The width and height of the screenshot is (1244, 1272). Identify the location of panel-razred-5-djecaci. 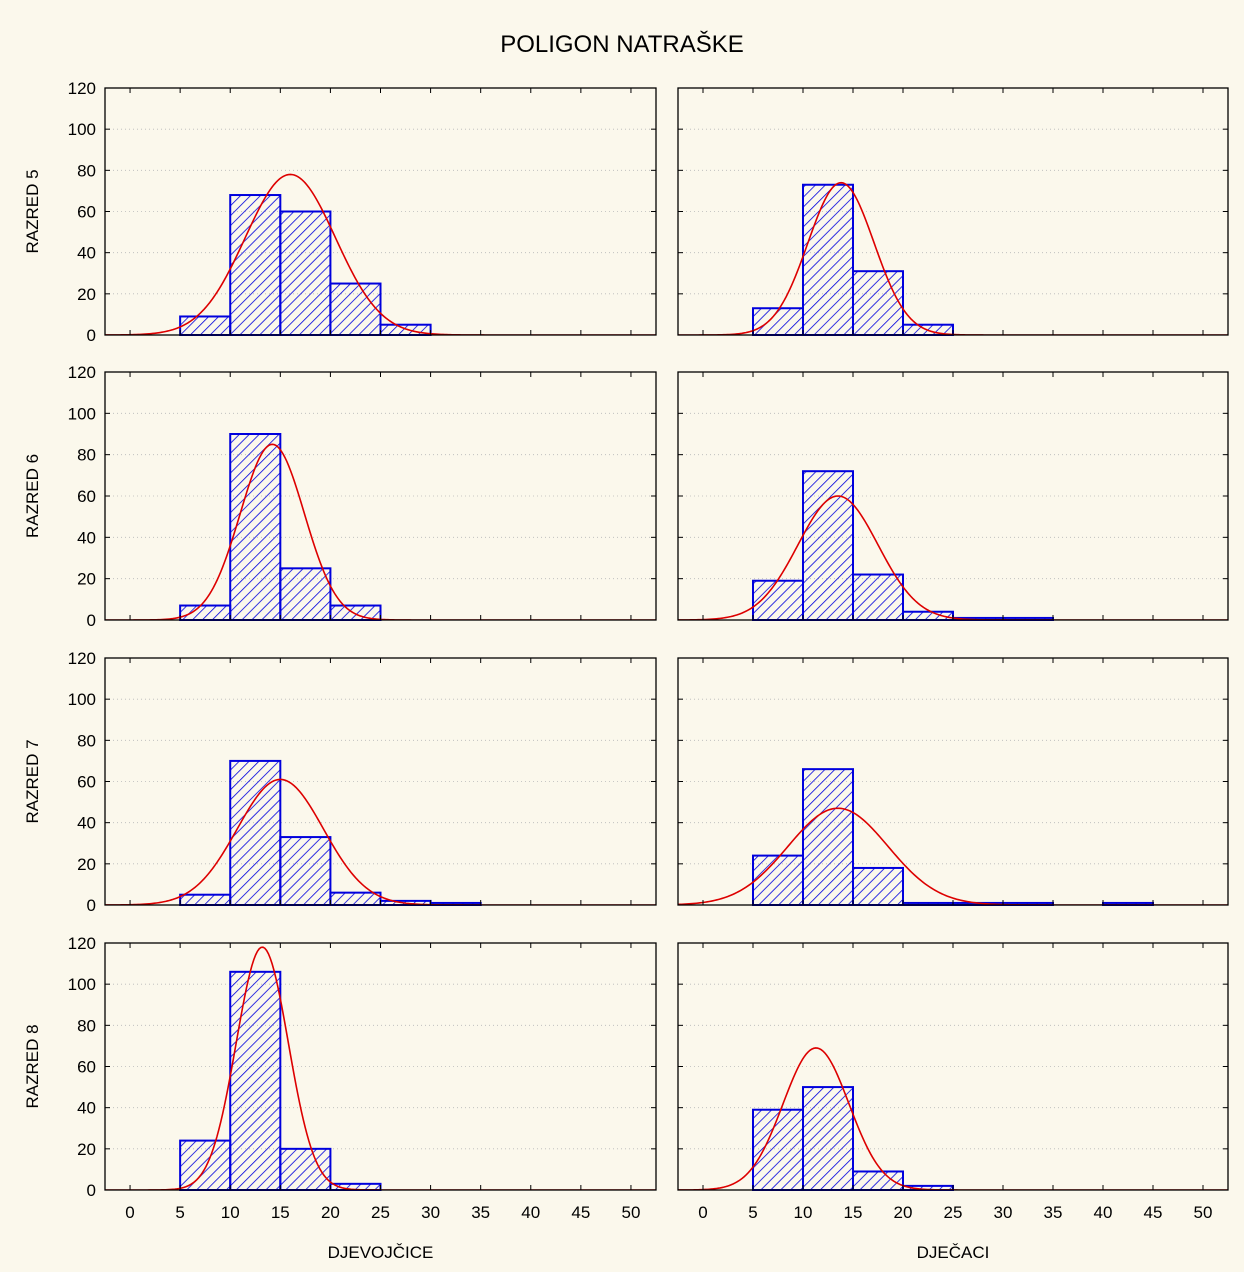
(953, 212).